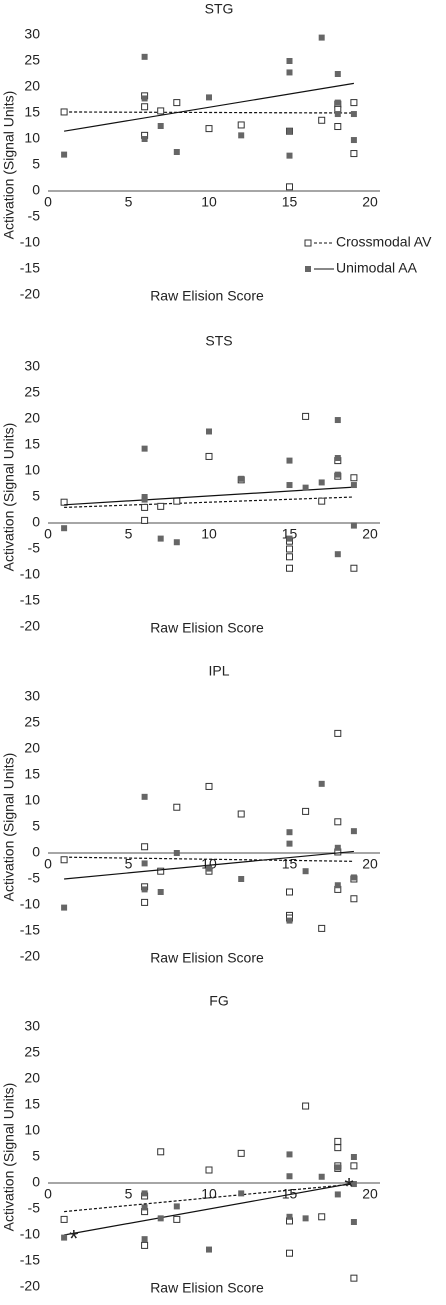  Describe the element at coordinates (32, 470) in the screenshot. I see `y-tick-label: 10` at that location.